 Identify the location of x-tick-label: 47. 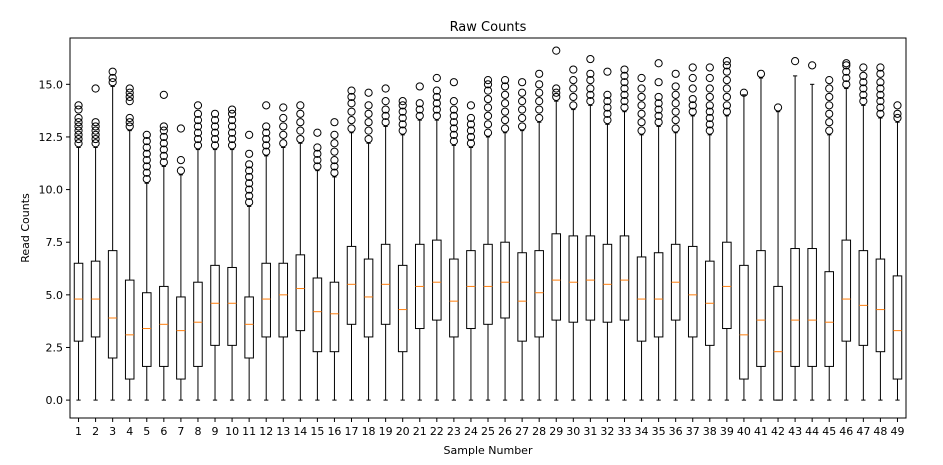
(863, 431).